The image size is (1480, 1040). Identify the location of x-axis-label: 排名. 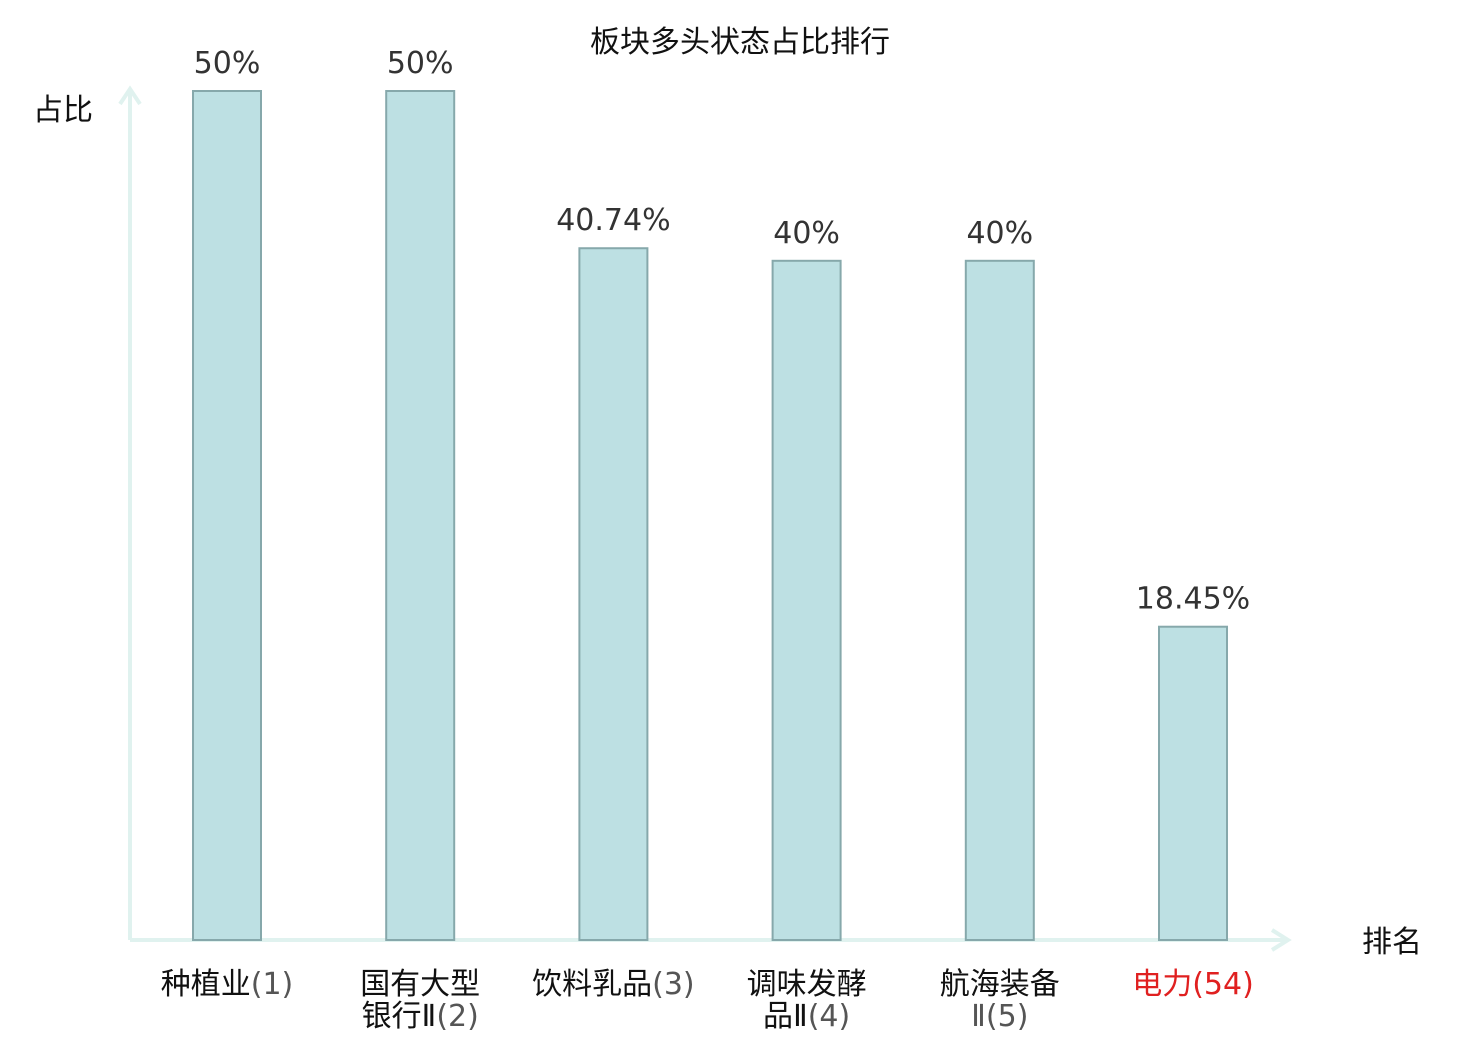
(1392, 942).